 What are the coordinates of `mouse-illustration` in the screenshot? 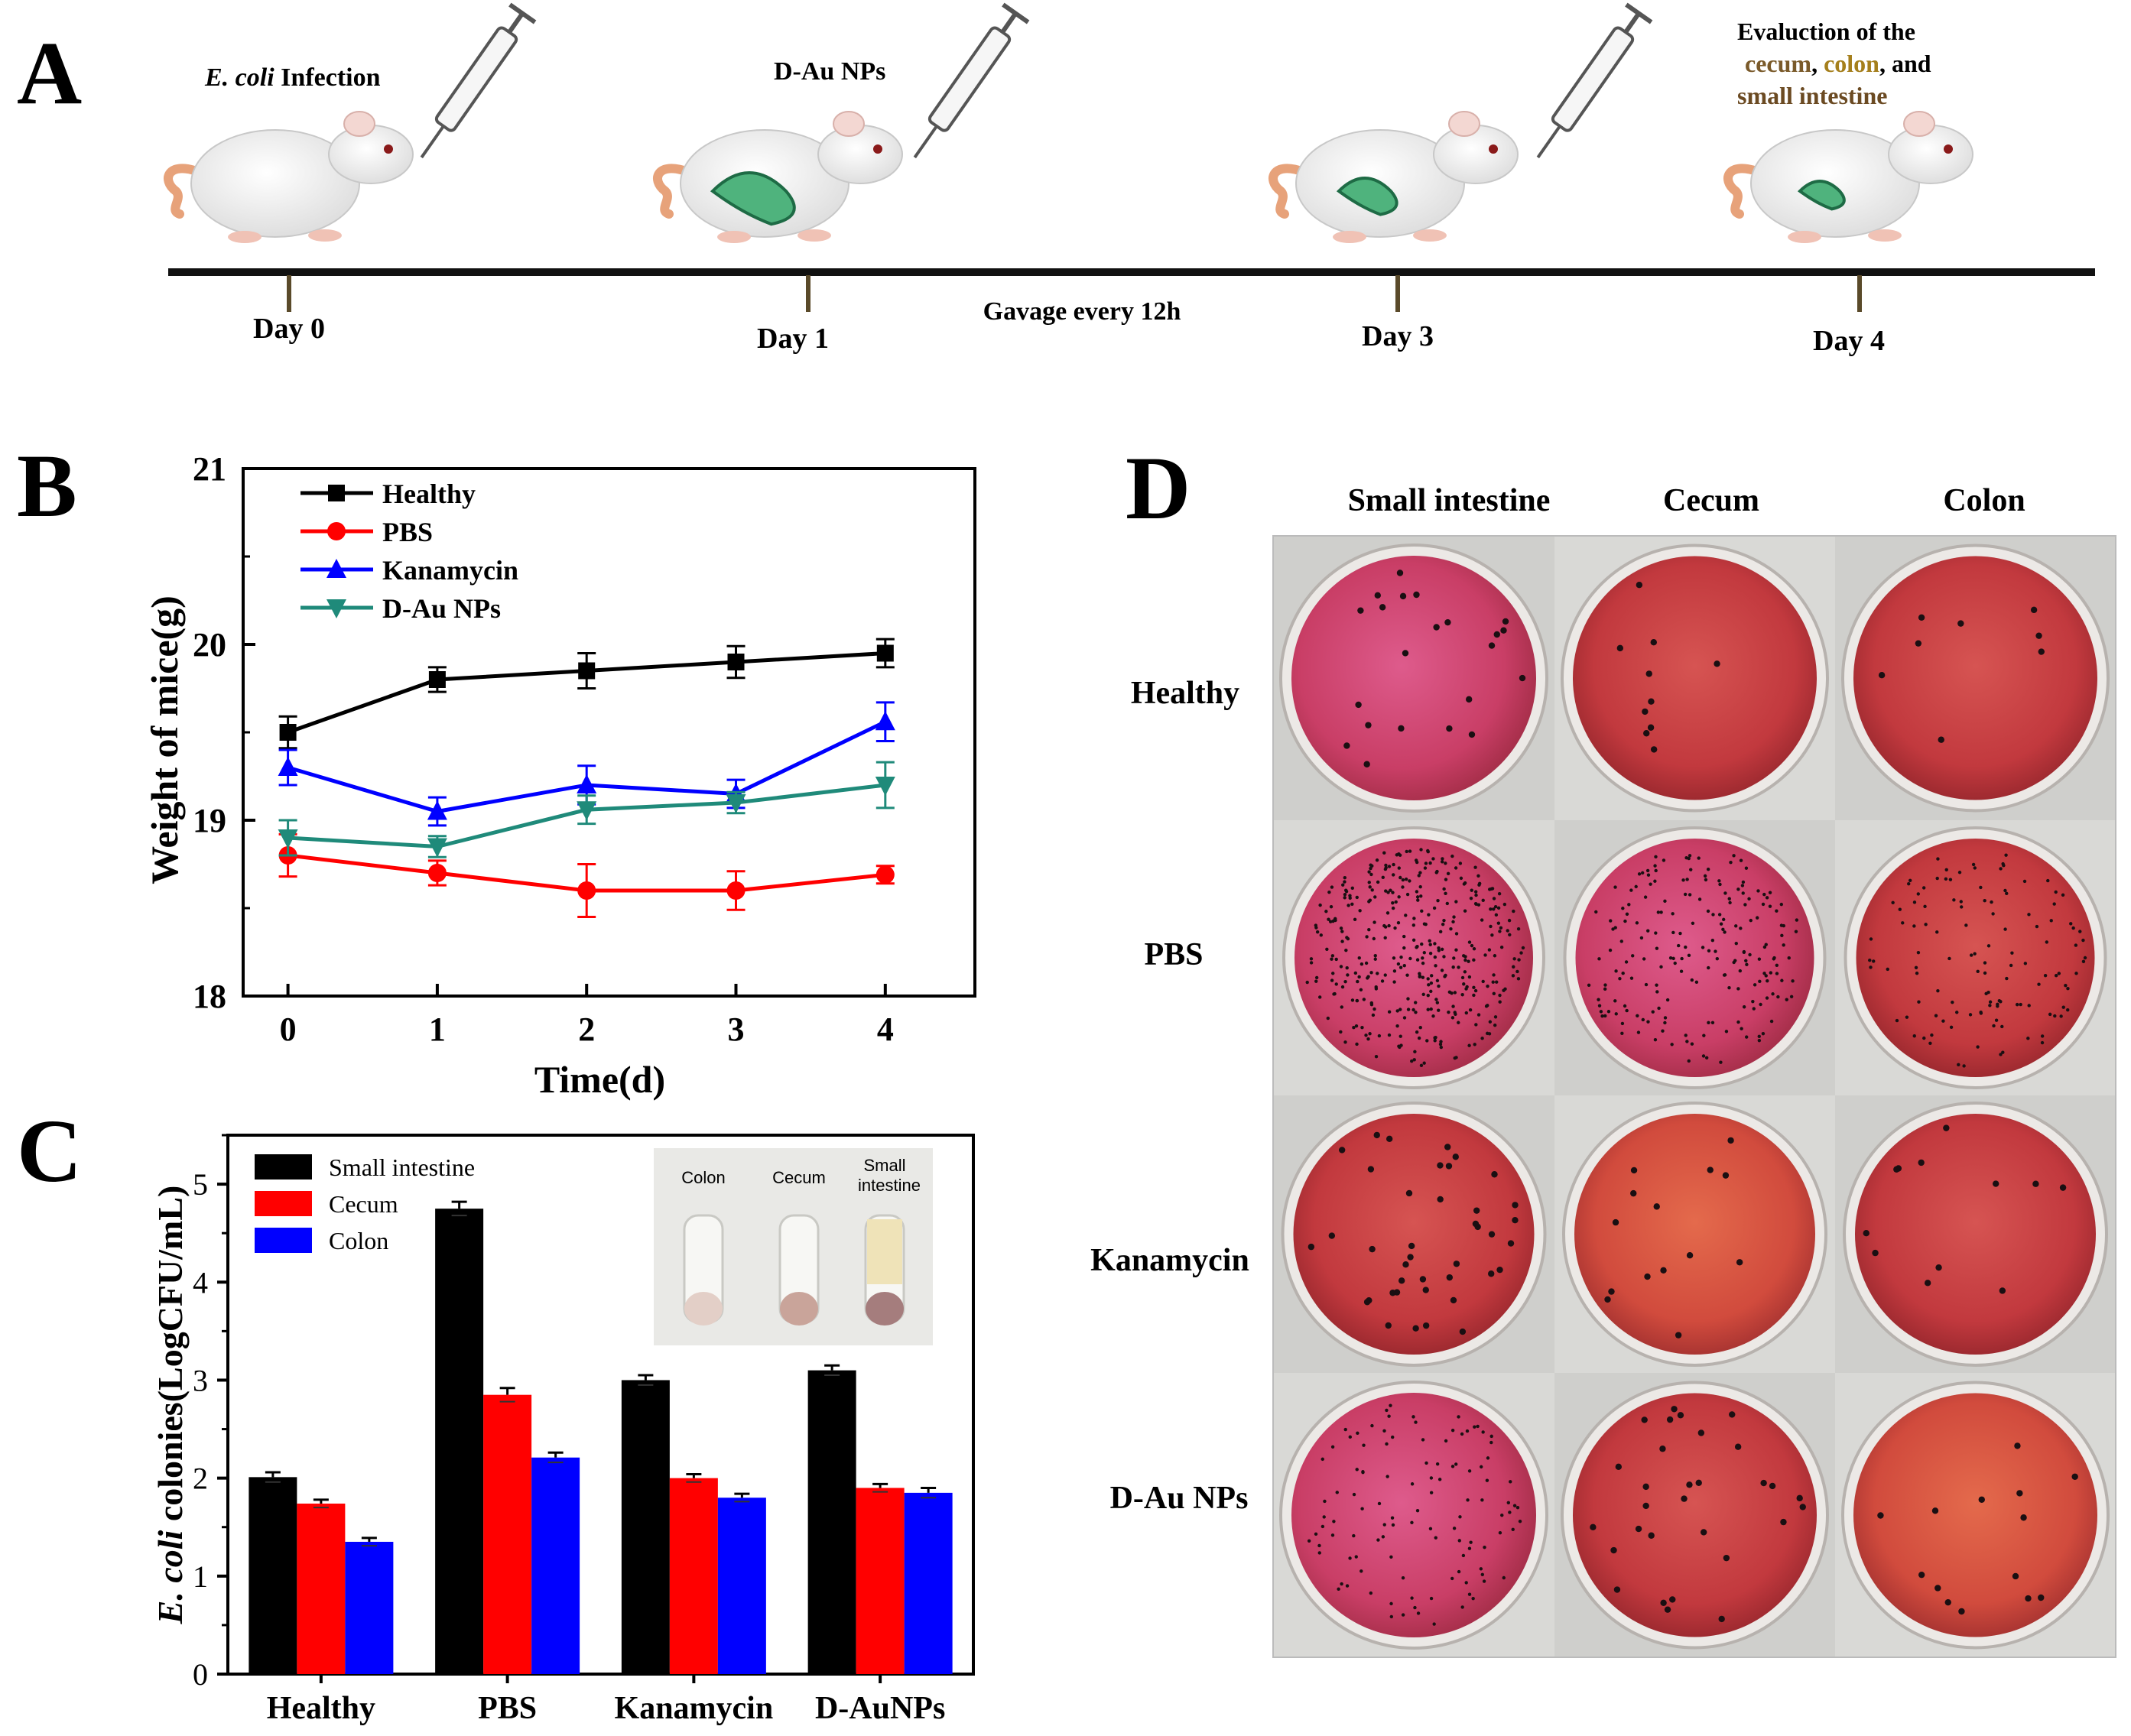 It's located at (1394, 177).